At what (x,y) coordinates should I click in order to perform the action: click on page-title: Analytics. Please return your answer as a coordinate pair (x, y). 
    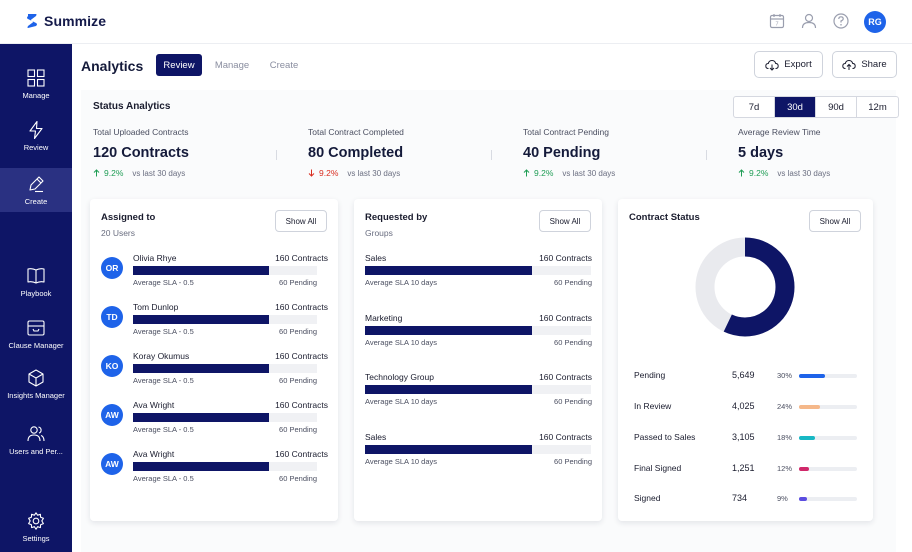
    Looking at the image, I should click on (112, 66).